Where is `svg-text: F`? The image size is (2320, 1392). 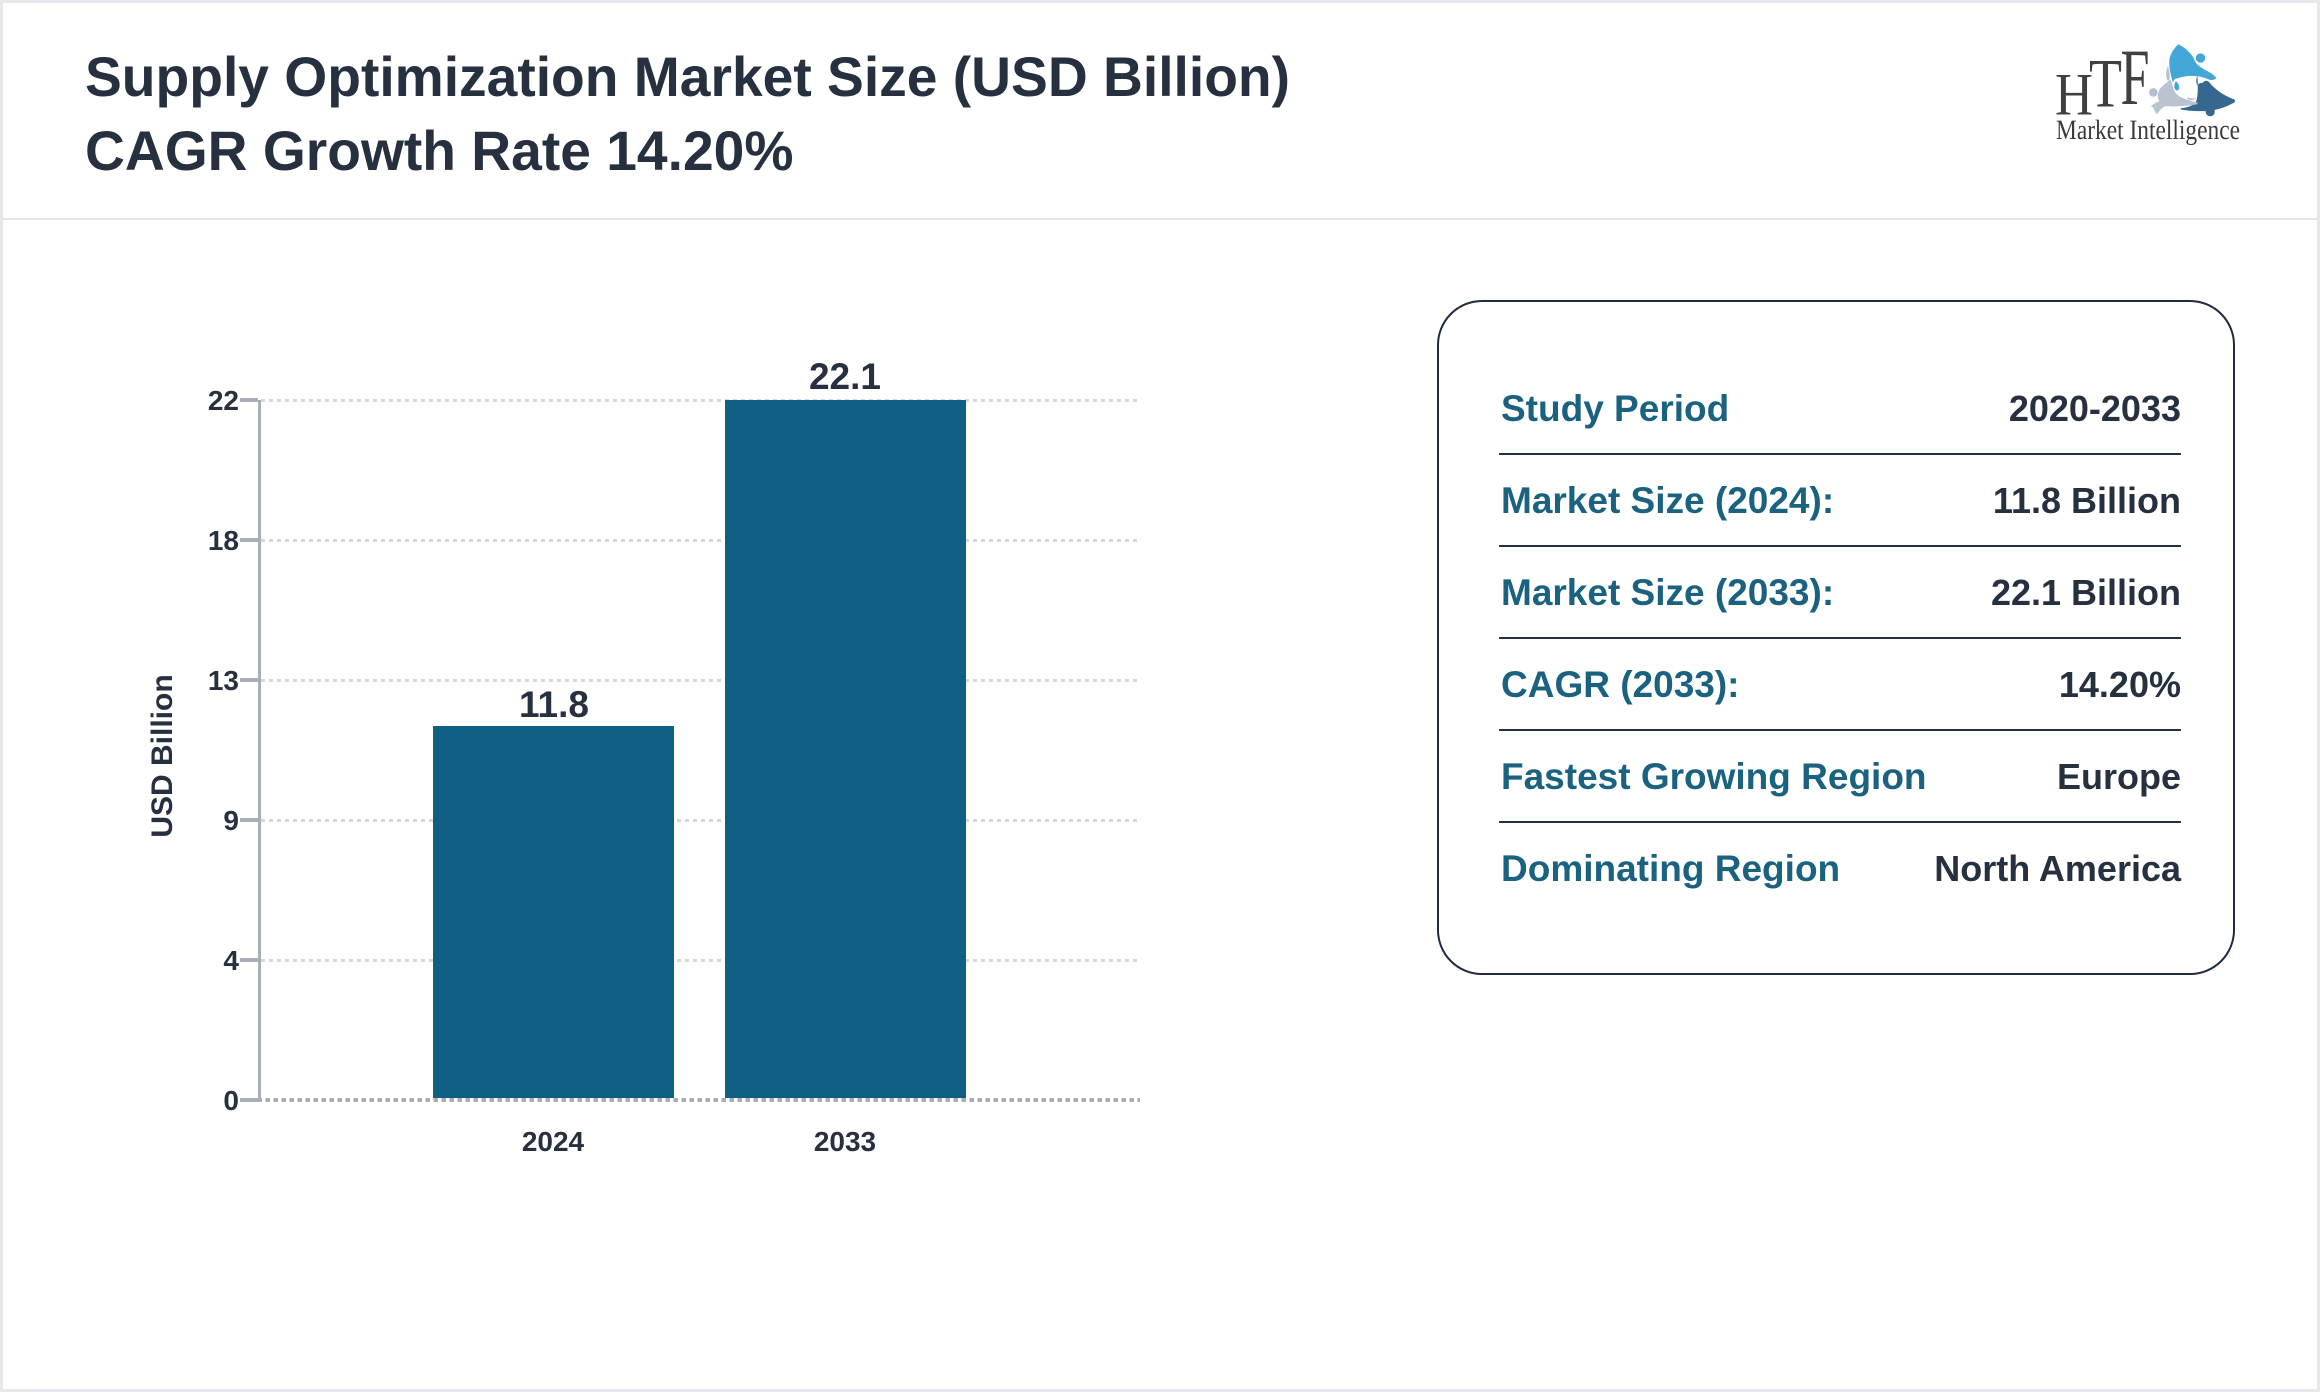
svg-text: F is located at coordinates (2135, 78).